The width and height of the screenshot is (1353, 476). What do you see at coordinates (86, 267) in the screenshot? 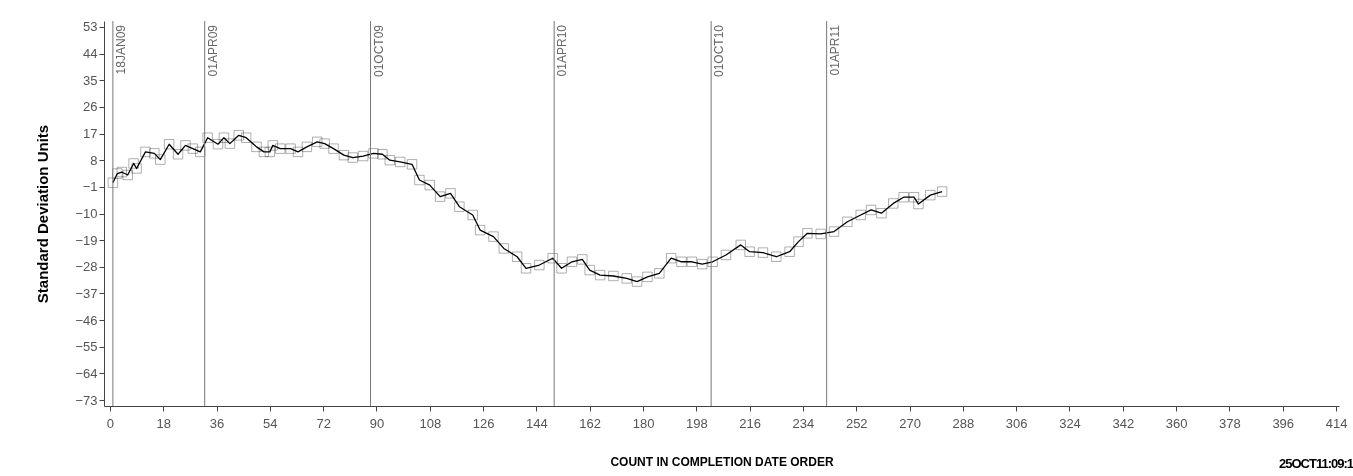
I see `y-tick-label: −28` at bounding box center [86, 267].